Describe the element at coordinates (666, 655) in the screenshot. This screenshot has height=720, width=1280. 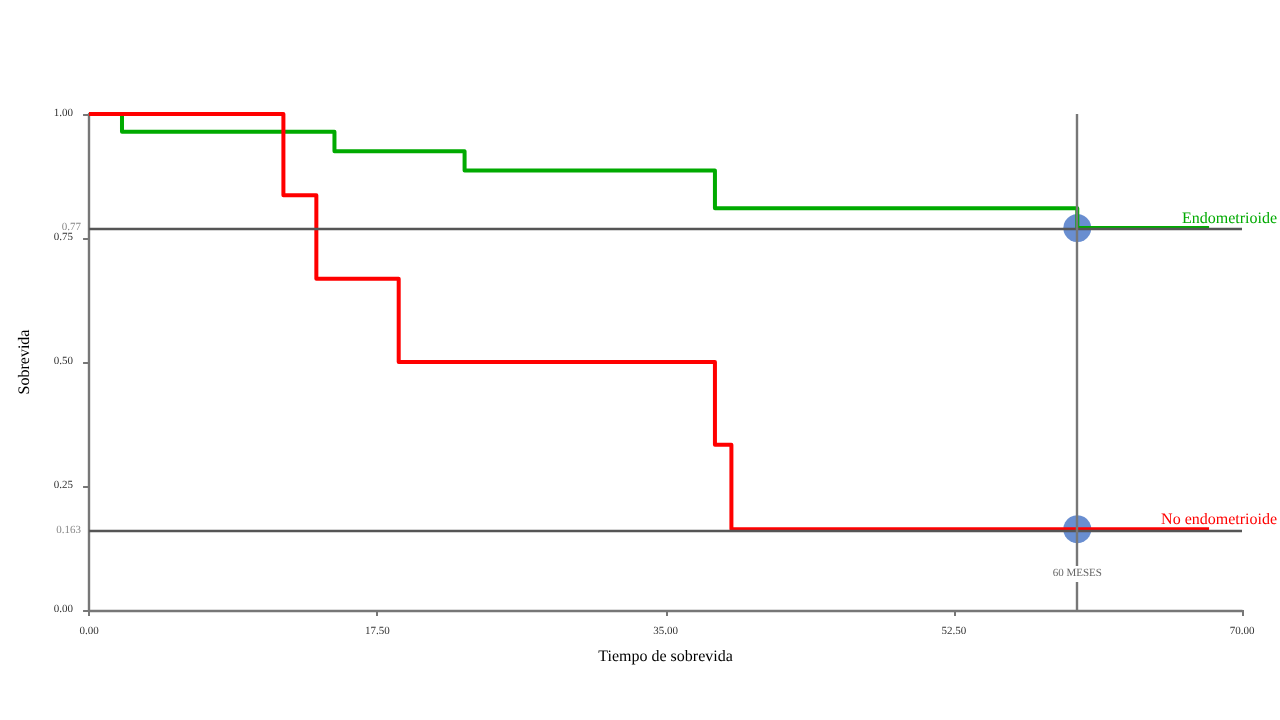
I see `x-axis-title: Tiempo de sobrevida` at that location.